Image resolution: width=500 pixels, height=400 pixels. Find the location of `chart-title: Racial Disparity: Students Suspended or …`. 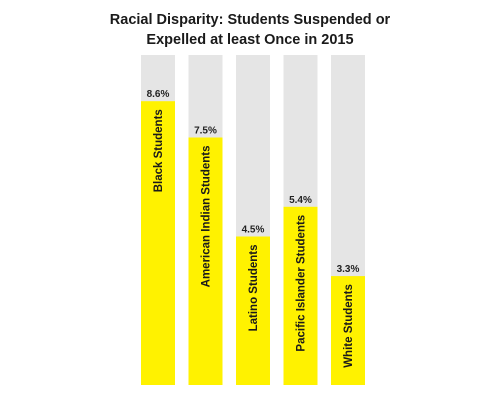

chart-title: Racial Disparity: Students Suspended or … is located at coordinates (250, 30).